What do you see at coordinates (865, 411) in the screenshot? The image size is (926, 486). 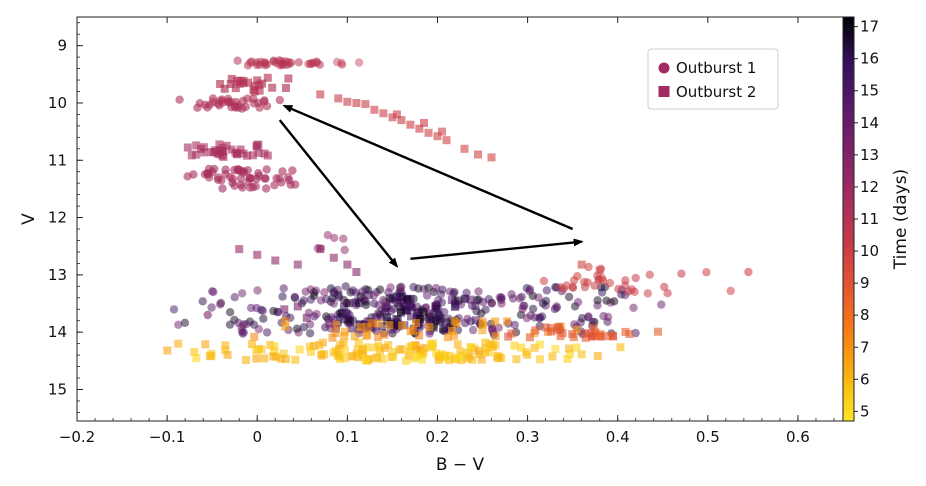 I see `colorbar-tick-label: 5` at bounding box center [865, 411].